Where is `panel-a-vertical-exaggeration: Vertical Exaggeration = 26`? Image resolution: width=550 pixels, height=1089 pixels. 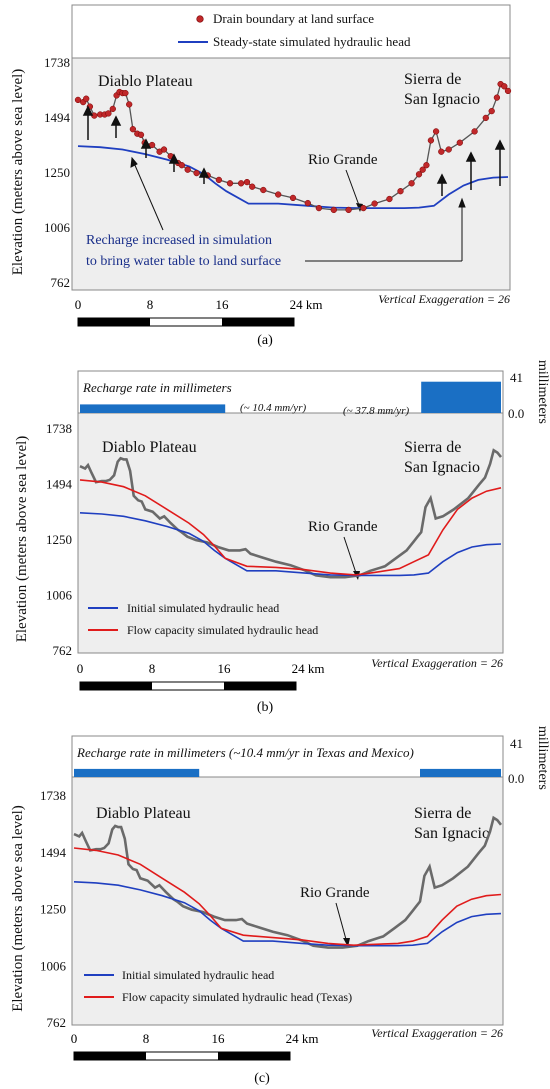 panel-a-vertical-exaggeration: Vertical Exaggeration = 26 is located at coordinates (444, 299).